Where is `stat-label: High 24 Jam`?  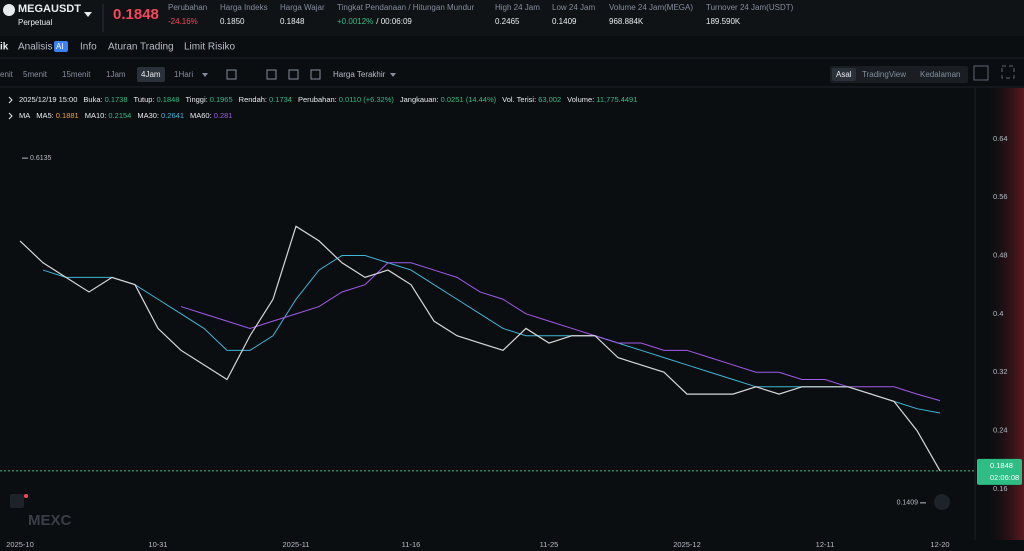
stat-label: High 24 Jam is located at coordinates (517, 7).